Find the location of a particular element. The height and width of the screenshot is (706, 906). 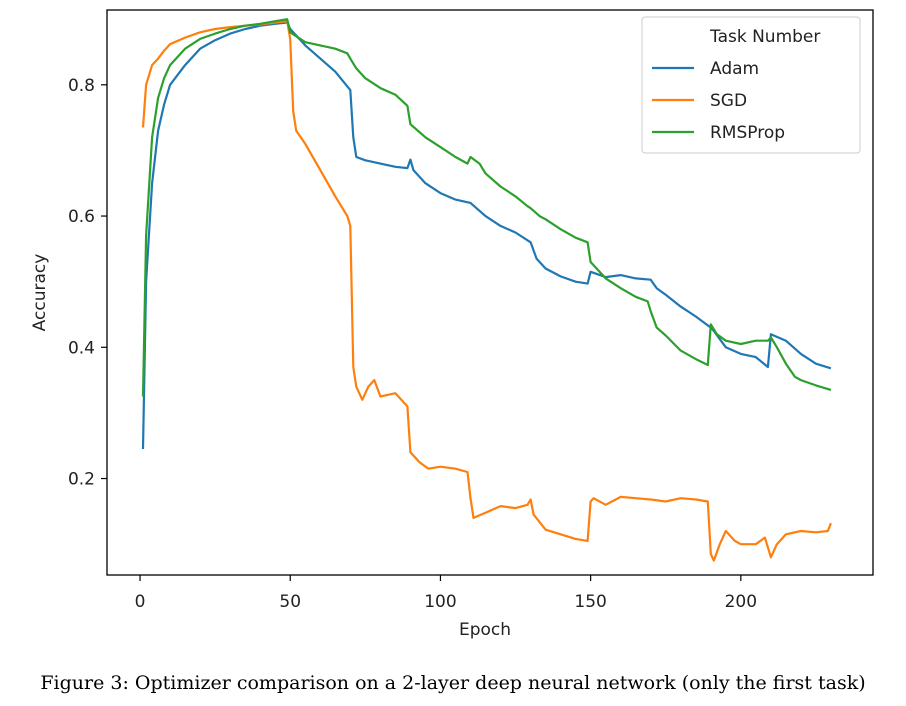

x-tick-label: 200 is located at coordinates (741, 602).